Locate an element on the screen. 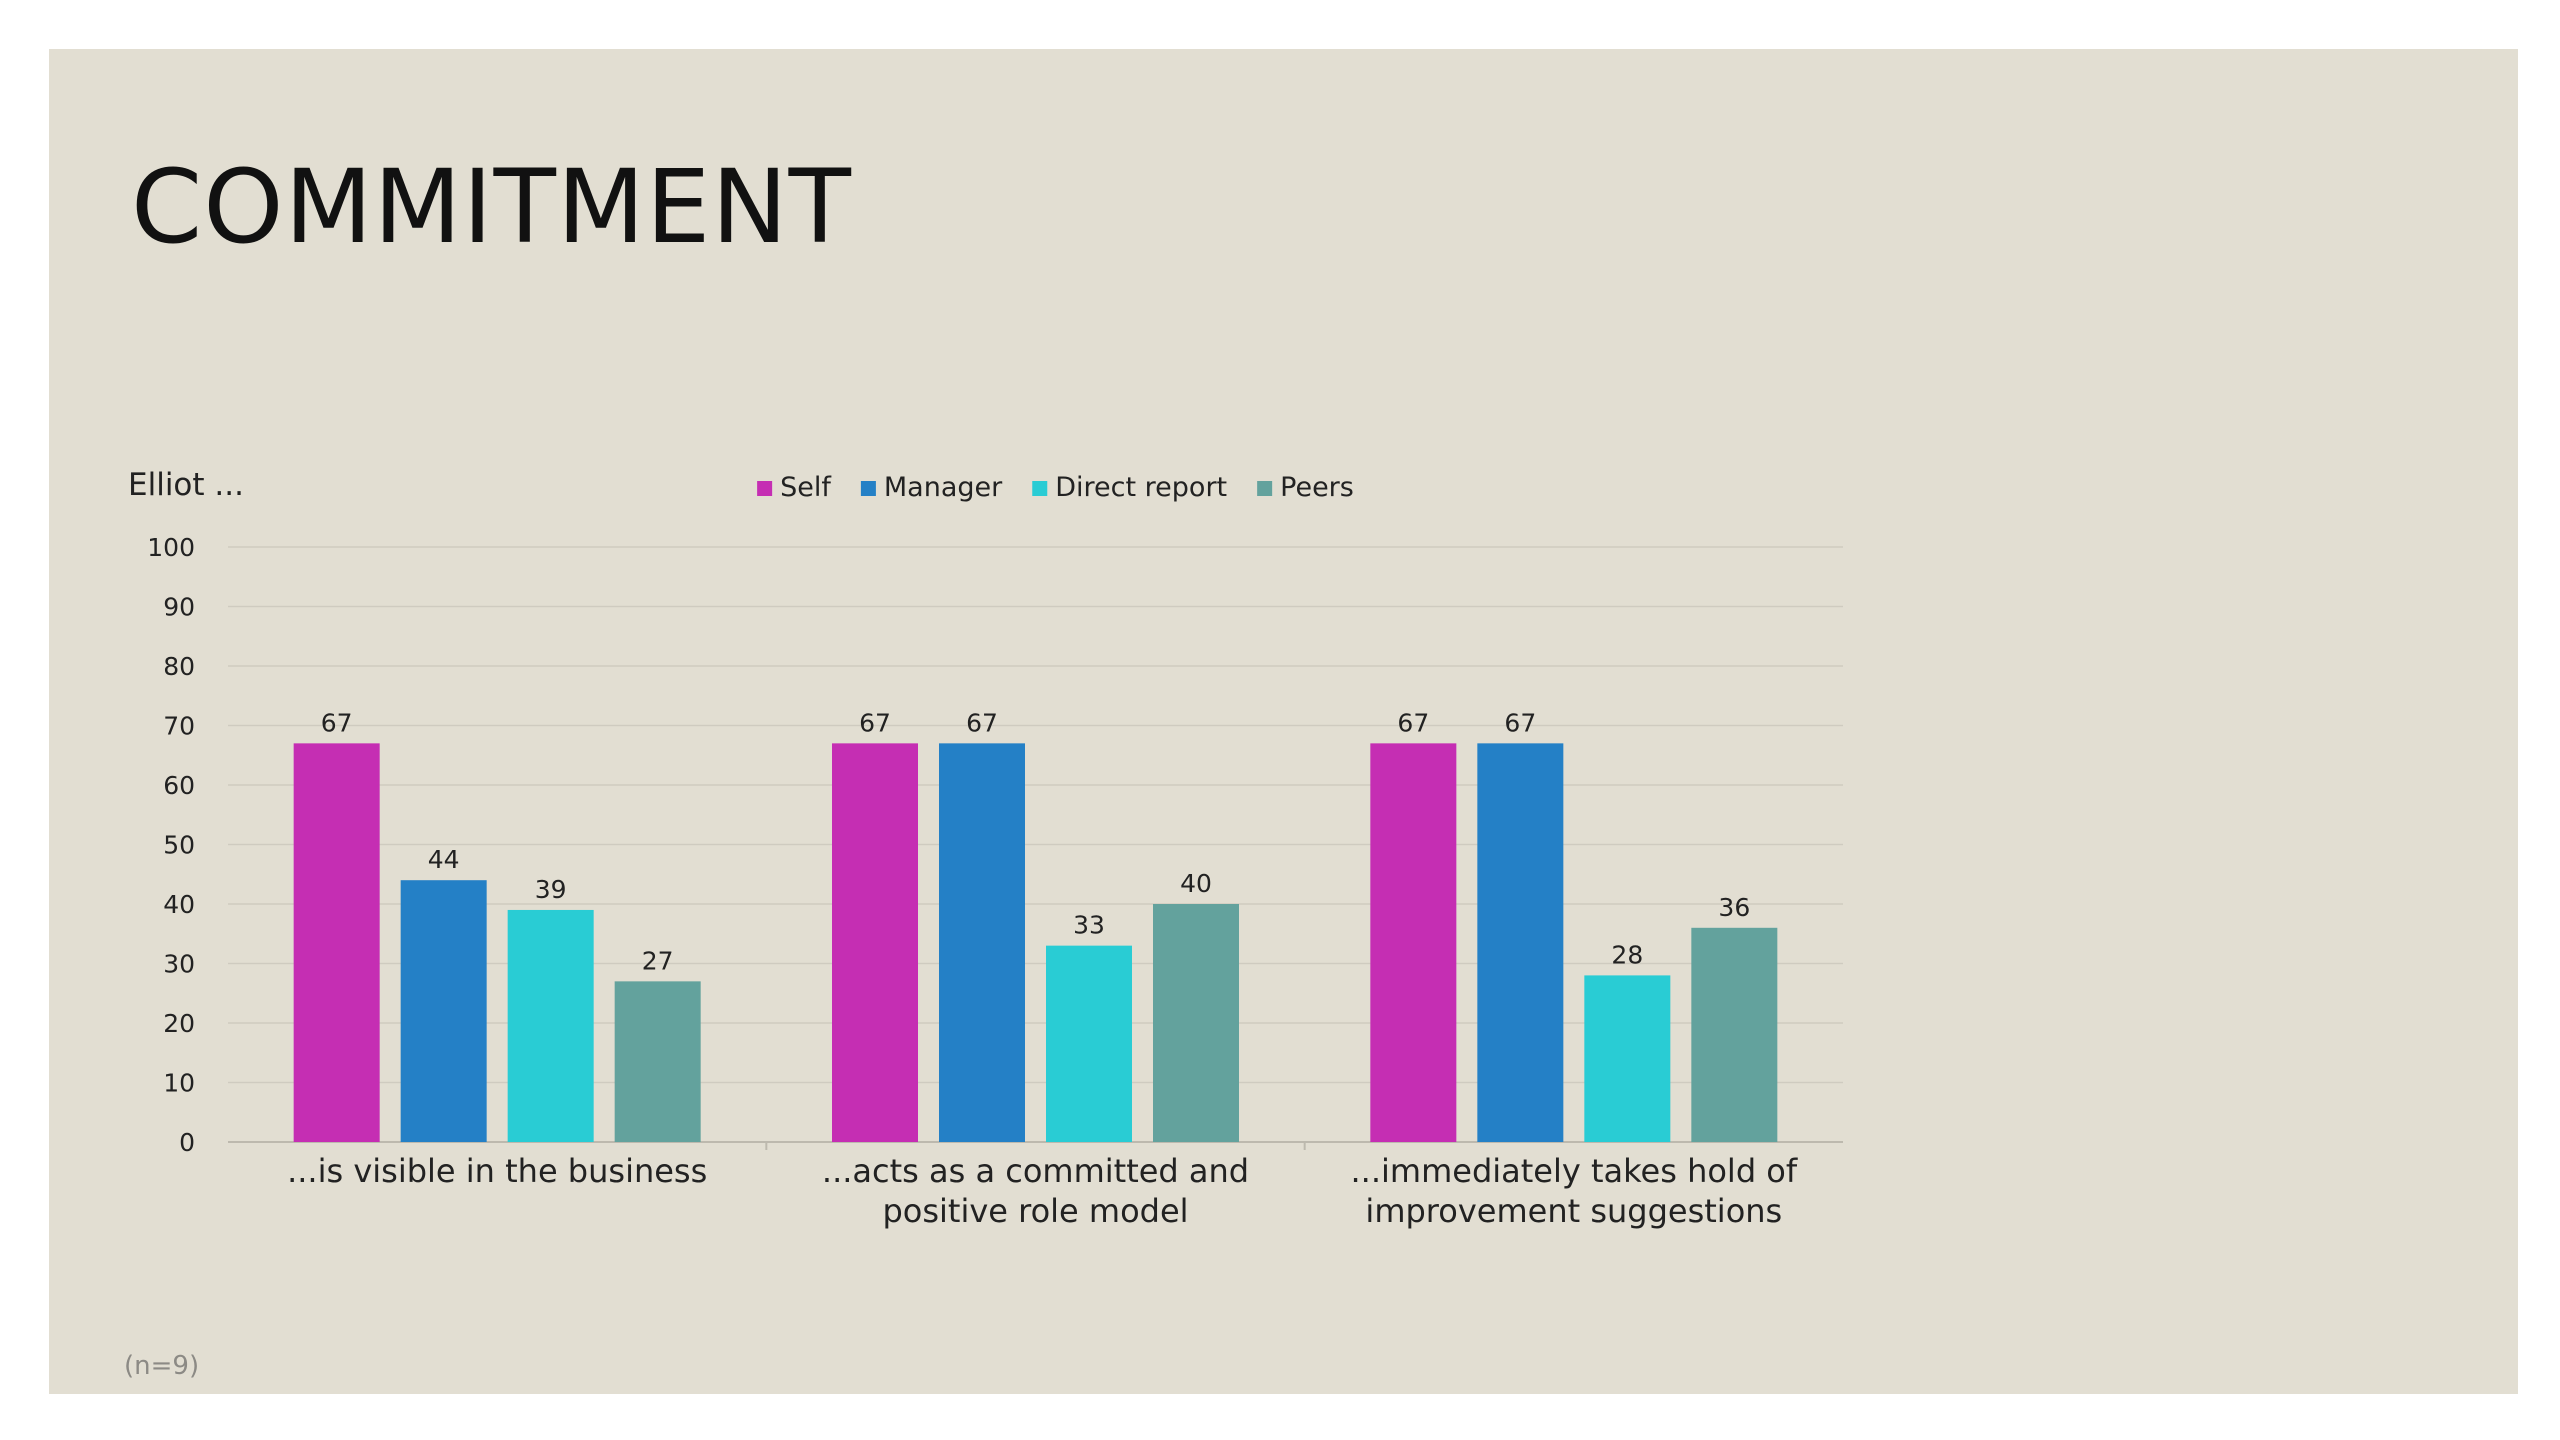 The width and height of the screenshot is (2560, 1440). y-tick-label: 0 is located at coordinates (187, 1142).